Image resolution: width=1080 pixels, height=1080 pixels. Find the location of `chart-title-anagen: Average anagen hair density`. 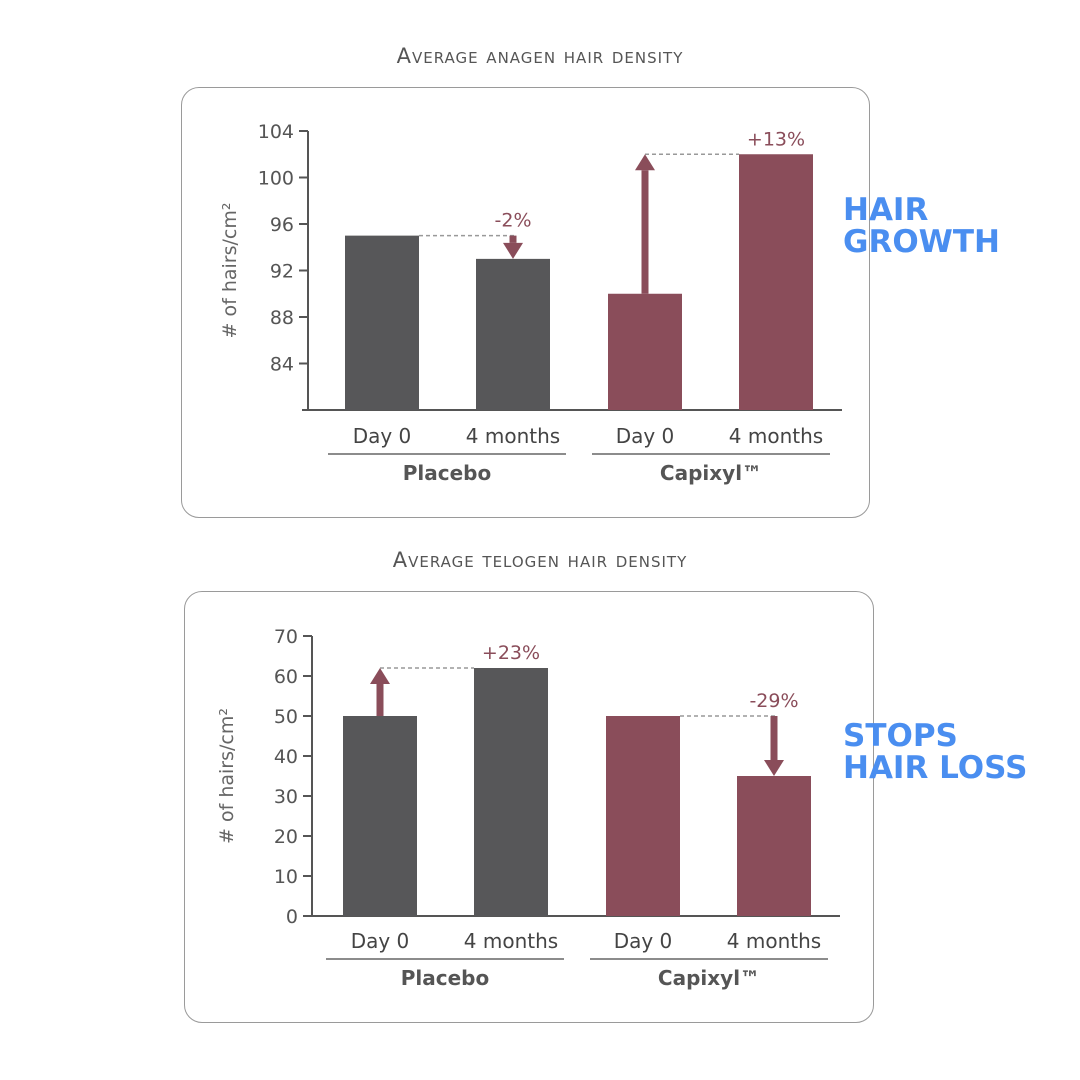

chart-title-anagen: Average anagen hair density is located at coordinates (540, 56).